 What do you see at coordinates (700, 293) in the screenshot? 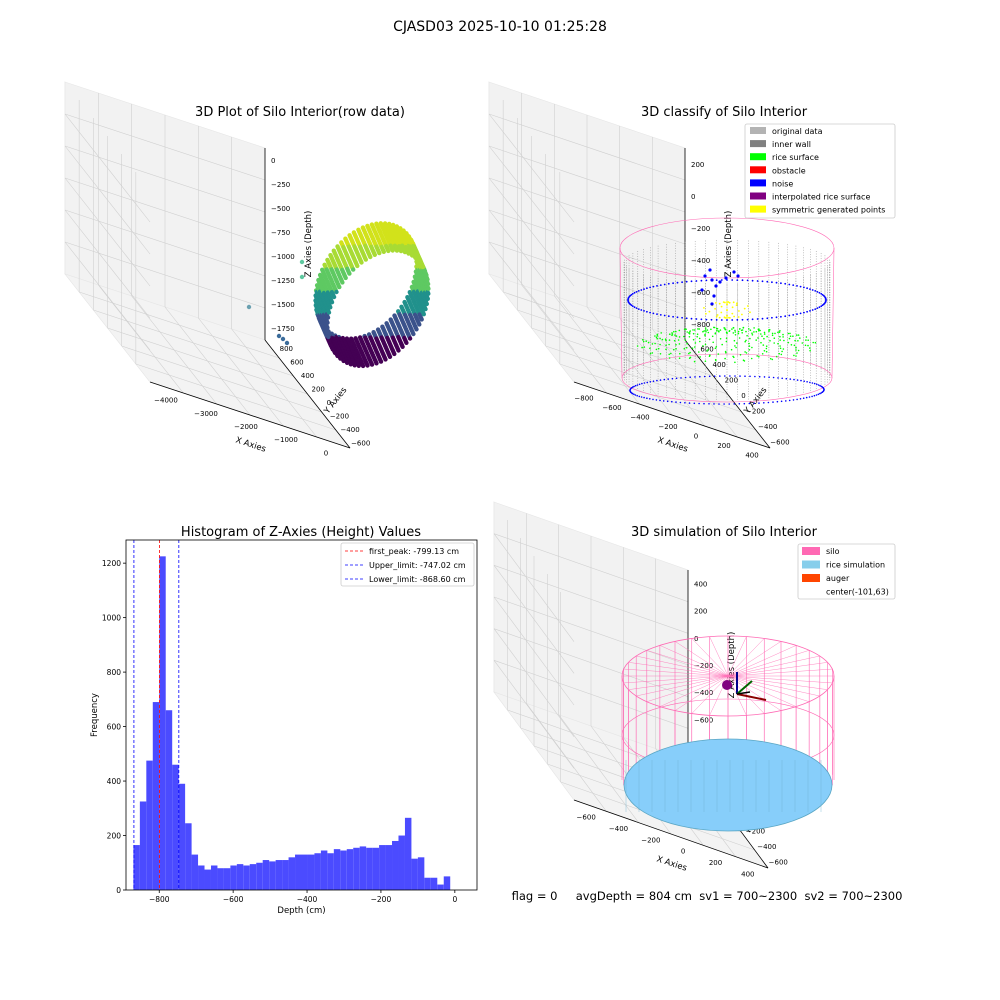
I see `z-tick-label: −600` at bounding box center [700, 293].